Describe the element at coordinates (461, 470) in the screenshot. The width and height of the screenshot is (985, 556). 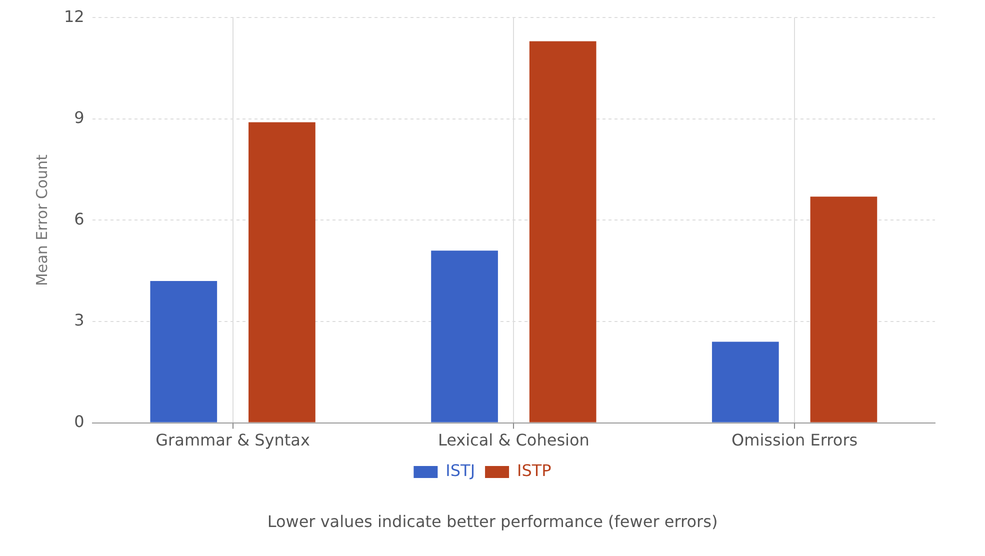
I see `legend-label: ISTJ` at that location.